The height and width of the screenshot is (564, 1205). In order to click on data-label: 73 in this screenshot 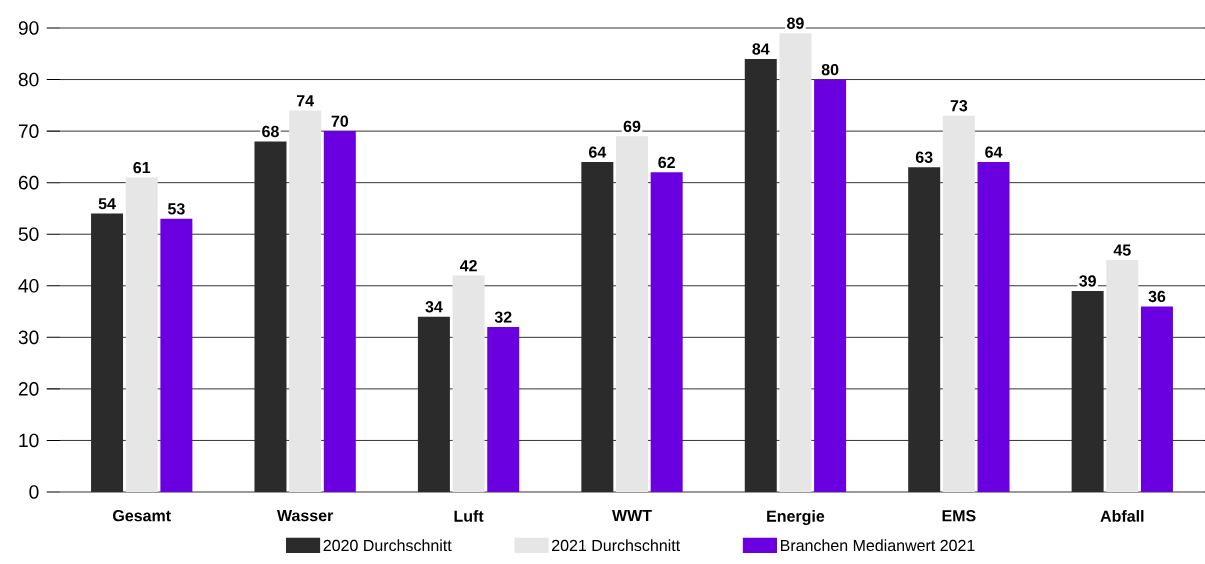, I will do `click(959, 106)`.